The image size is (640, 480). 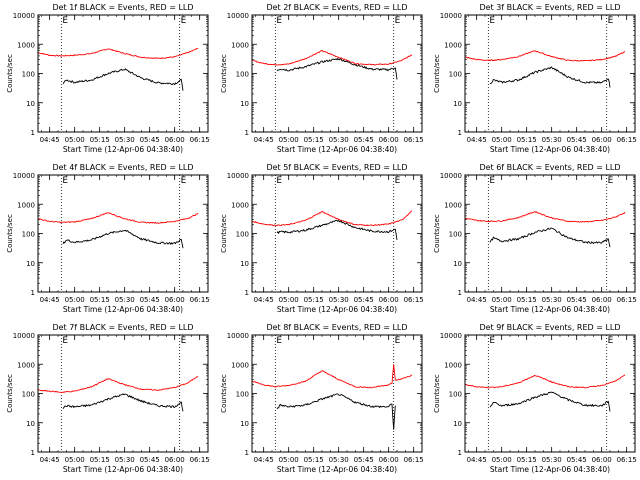 What do you see at coordinates (122, 167) in the screenshot?
I see `plot-title: Det 4f BLACK = Events, RED = LLD` at bounding box center [122, 167].